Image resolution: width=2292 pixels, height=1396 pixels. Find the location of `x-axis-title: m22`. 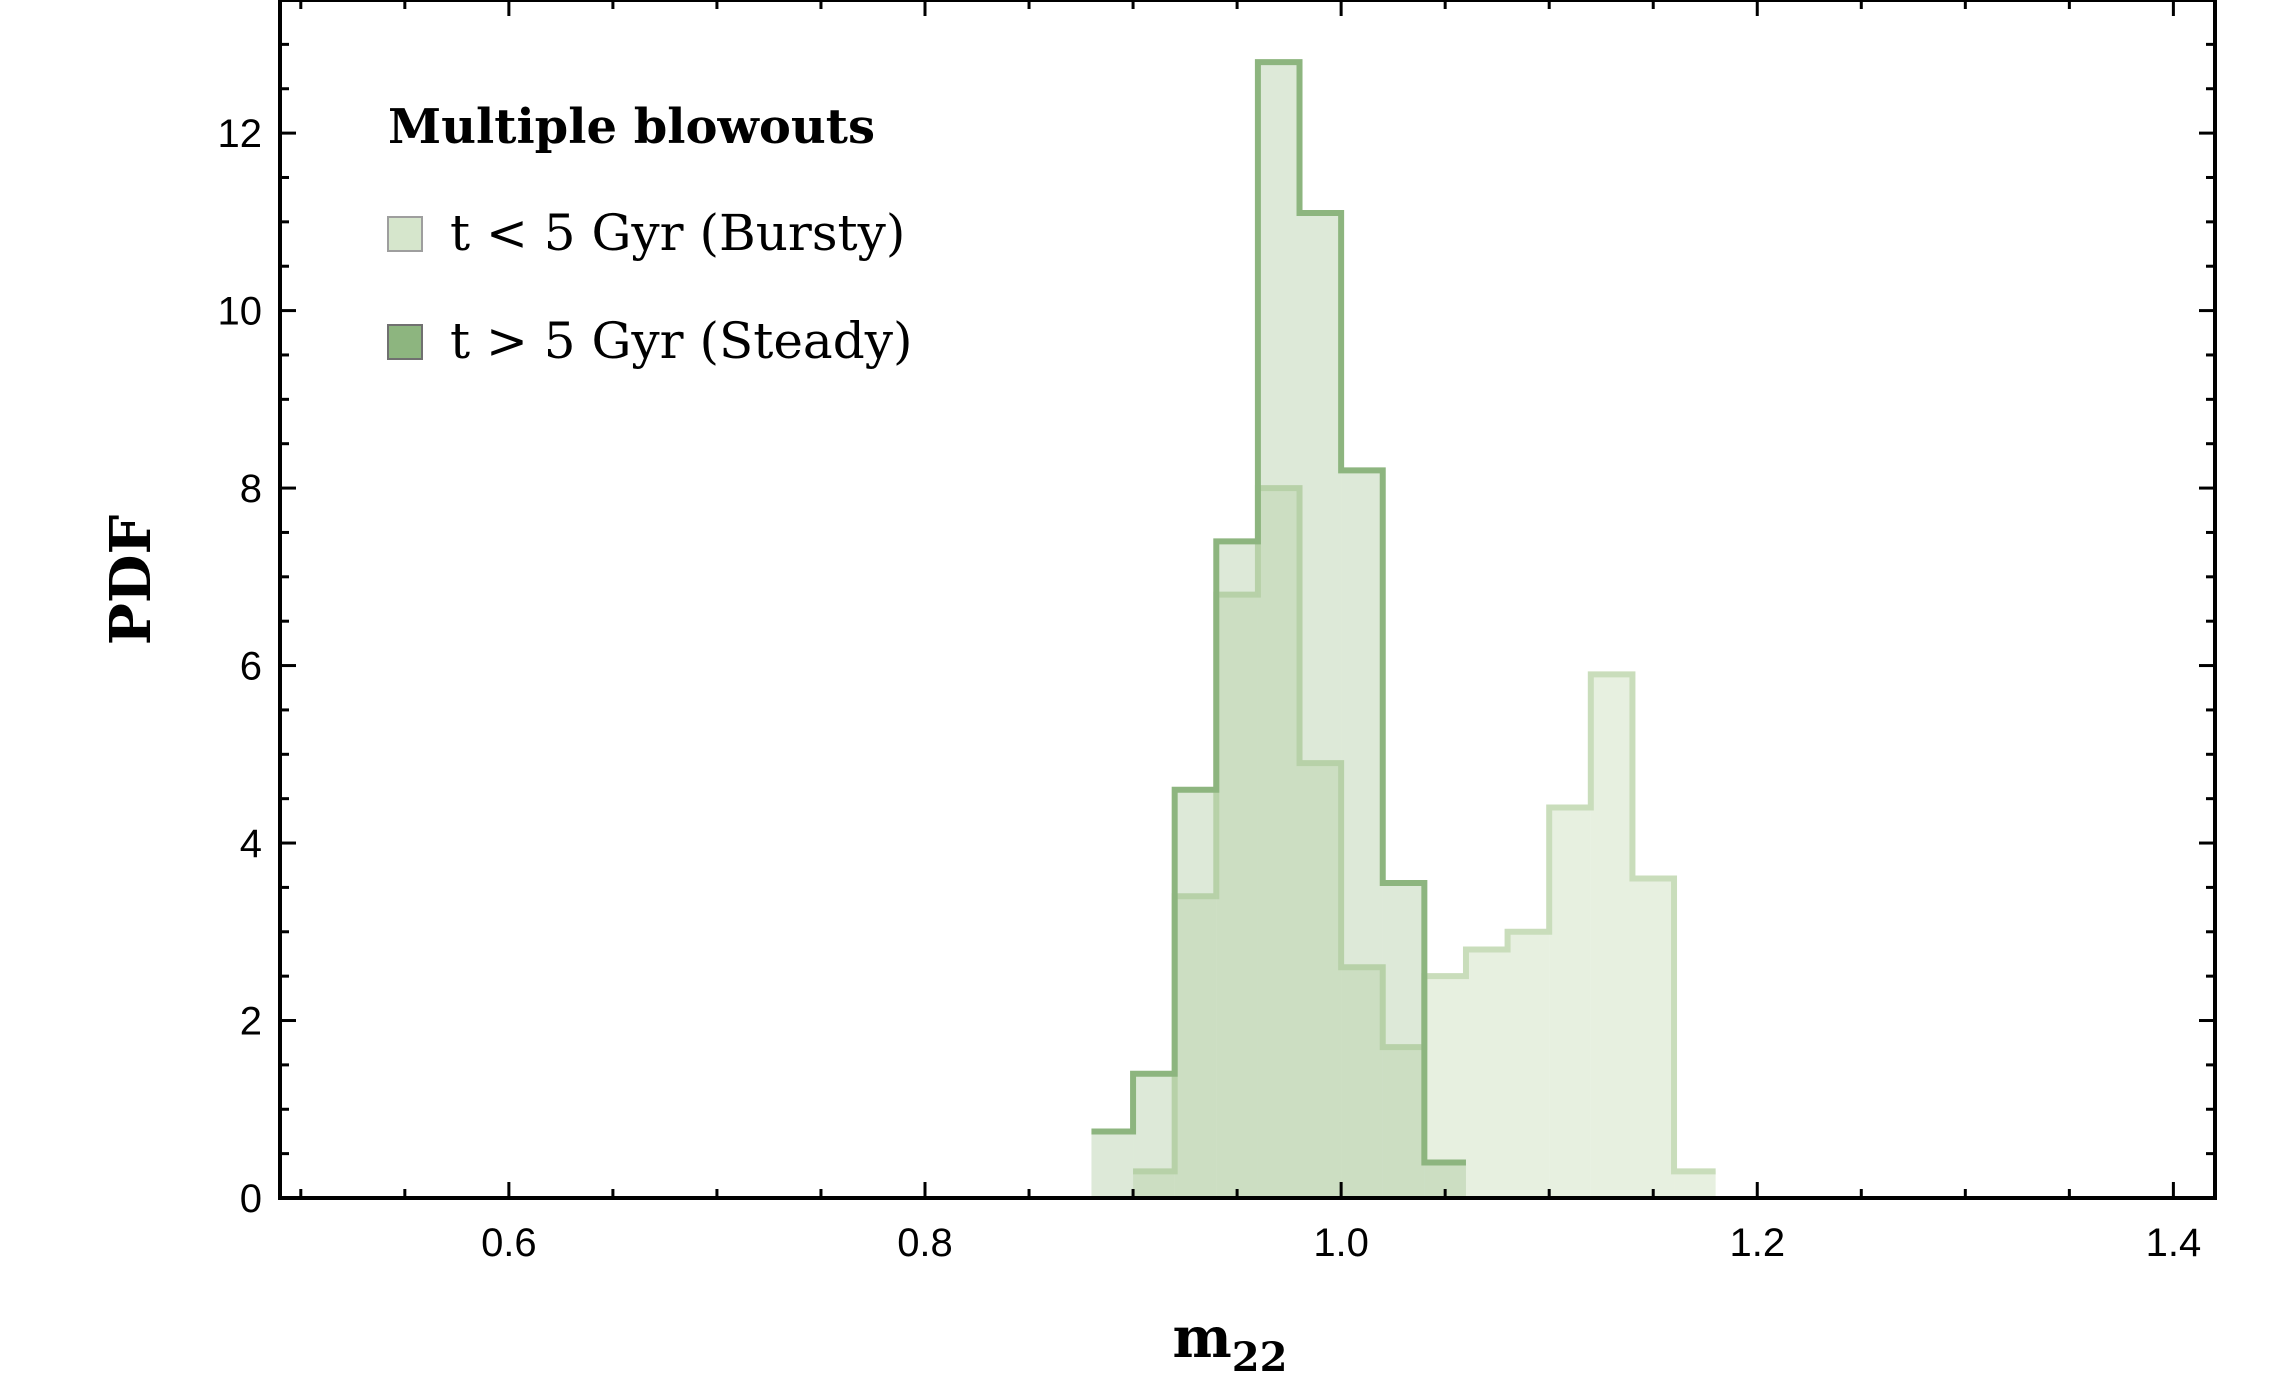

x-axis-title: m22 is located at coordinates (1230, 1343).